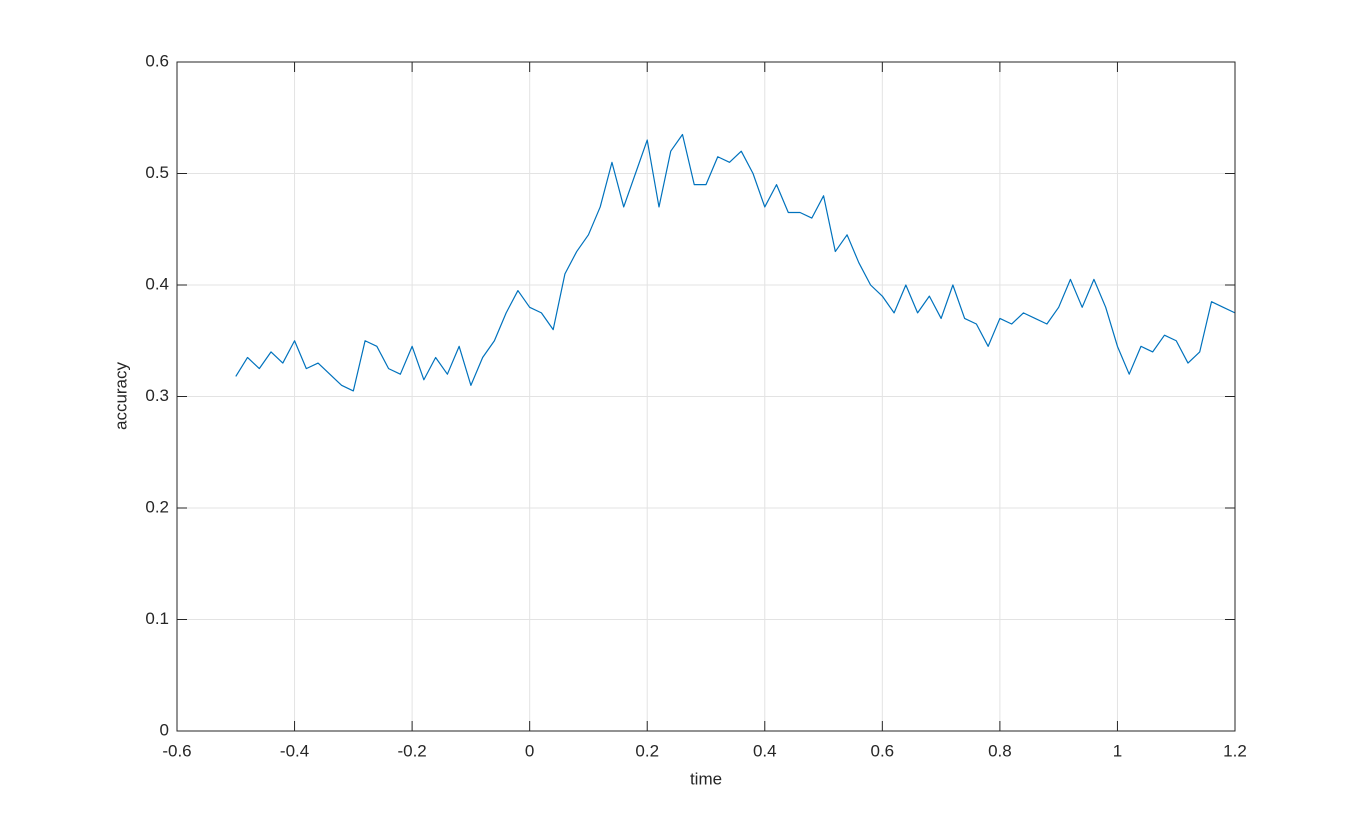 The width and height of the screenshot is (1365, 822). Describe the element at coordinates (157, 283) in the screenshot. I see `y-tick-label: 0.4` at that location.